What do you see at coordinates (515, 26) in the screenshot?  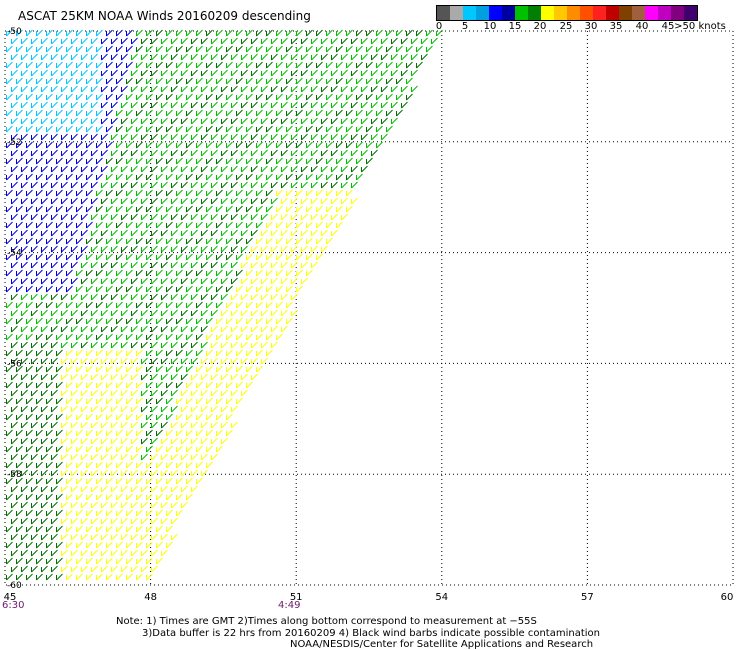 I see `legend-tick-label: 15` at bounding box center [515, 26].